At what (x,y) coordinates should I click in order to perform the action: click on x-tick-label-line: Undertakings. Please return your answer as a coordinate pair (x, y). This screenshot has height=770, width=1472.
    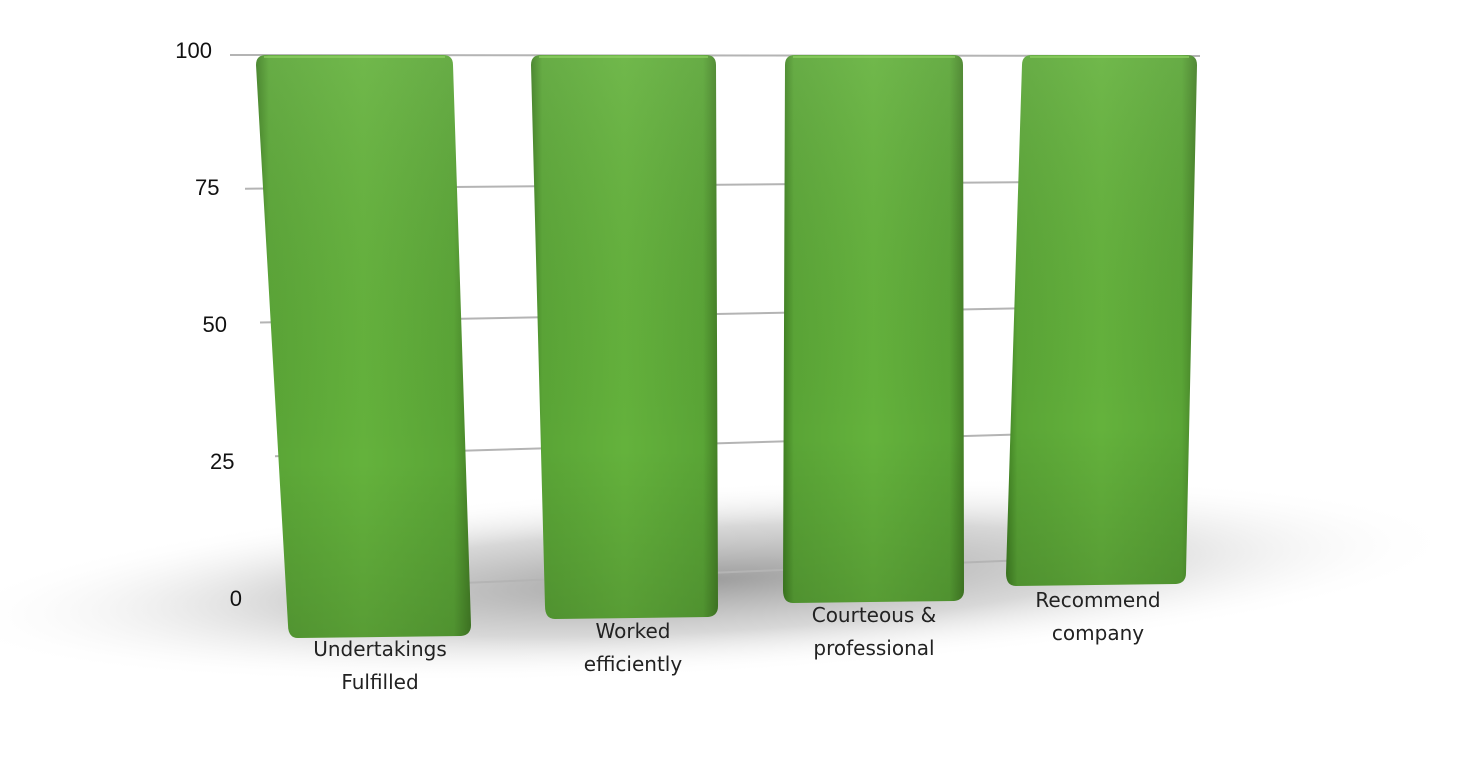
    Looking at the image, I should click on (380, 649).